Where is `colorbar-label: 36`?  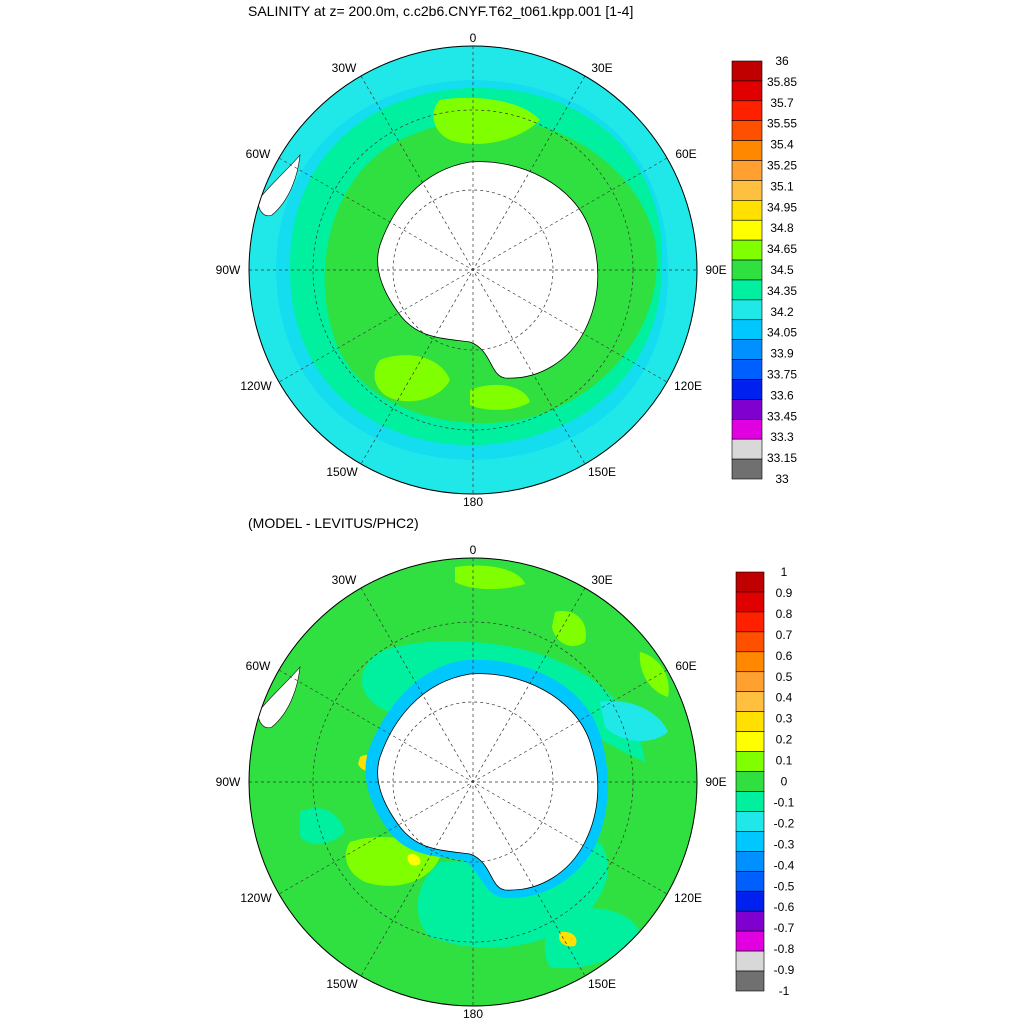 colorbar-label: 36 is located at coordinates (782, 61).